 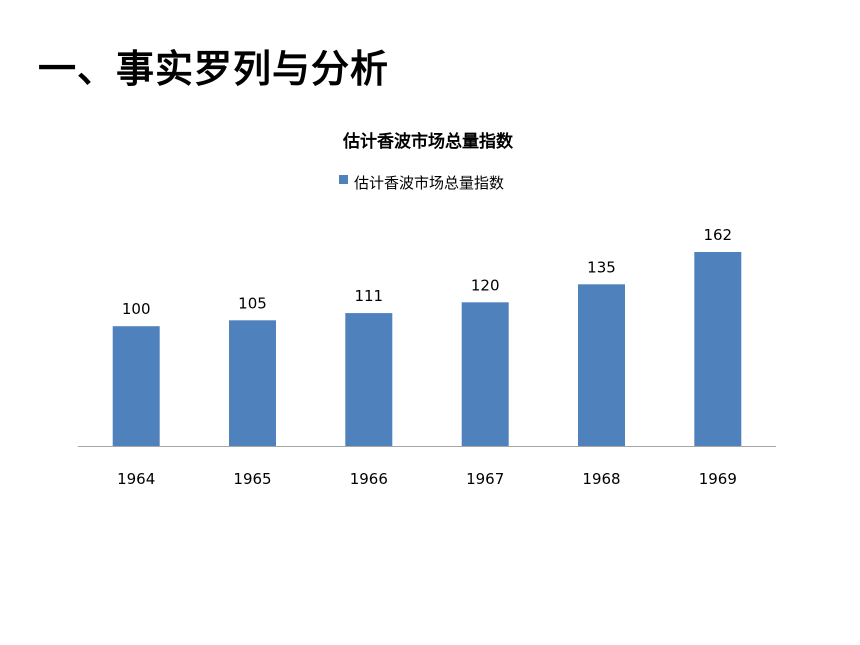 I want to click on x-tick-1967: 1967, so click(x=485, y=479).